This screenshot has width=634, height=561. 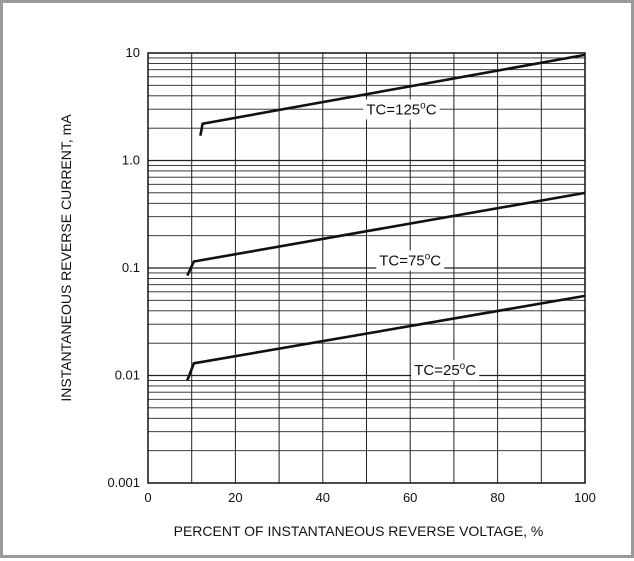 What do you see at coordinates (235, 497) in the screenshot?
I see `x-tick-label: 20` at bounding box center [235, 497].